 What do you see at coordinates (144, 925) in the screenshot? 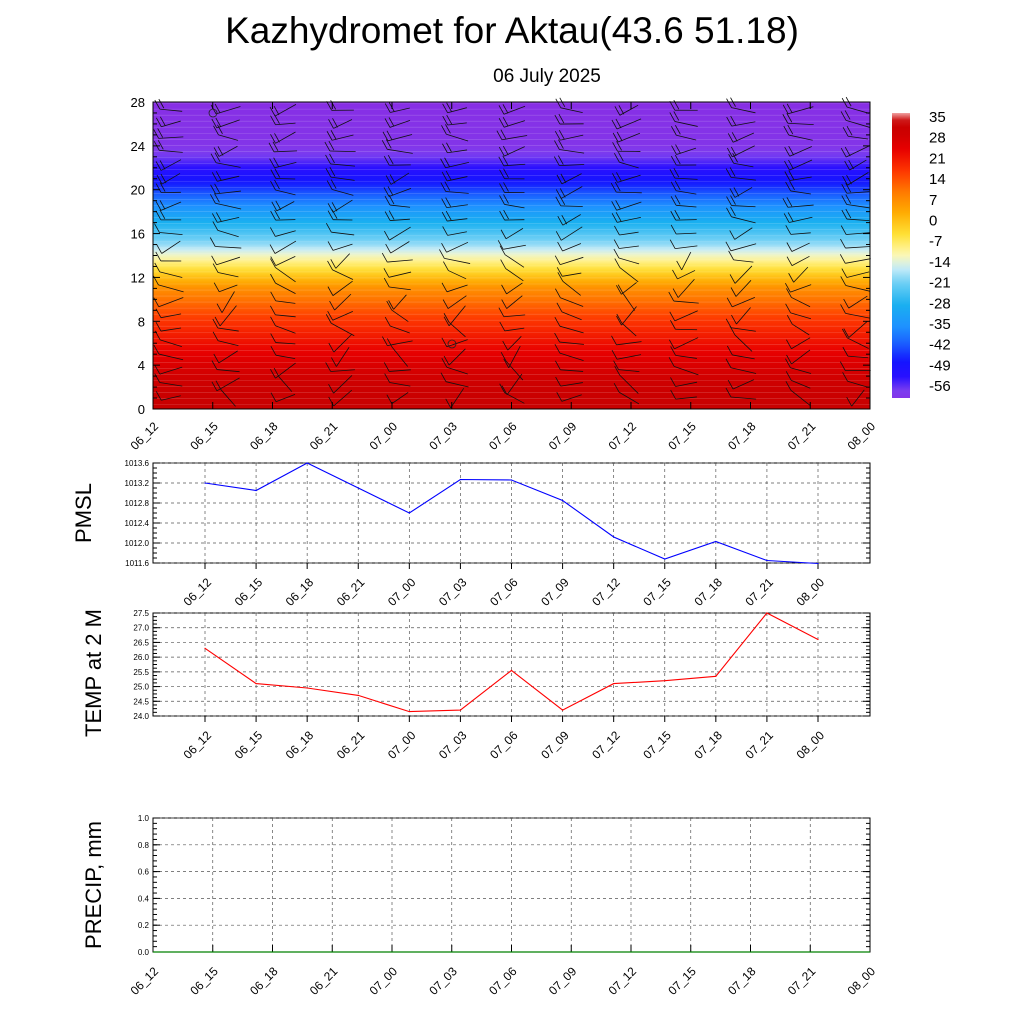
I see `y-tick-label: 0.2` at bounding box center [144, 925].